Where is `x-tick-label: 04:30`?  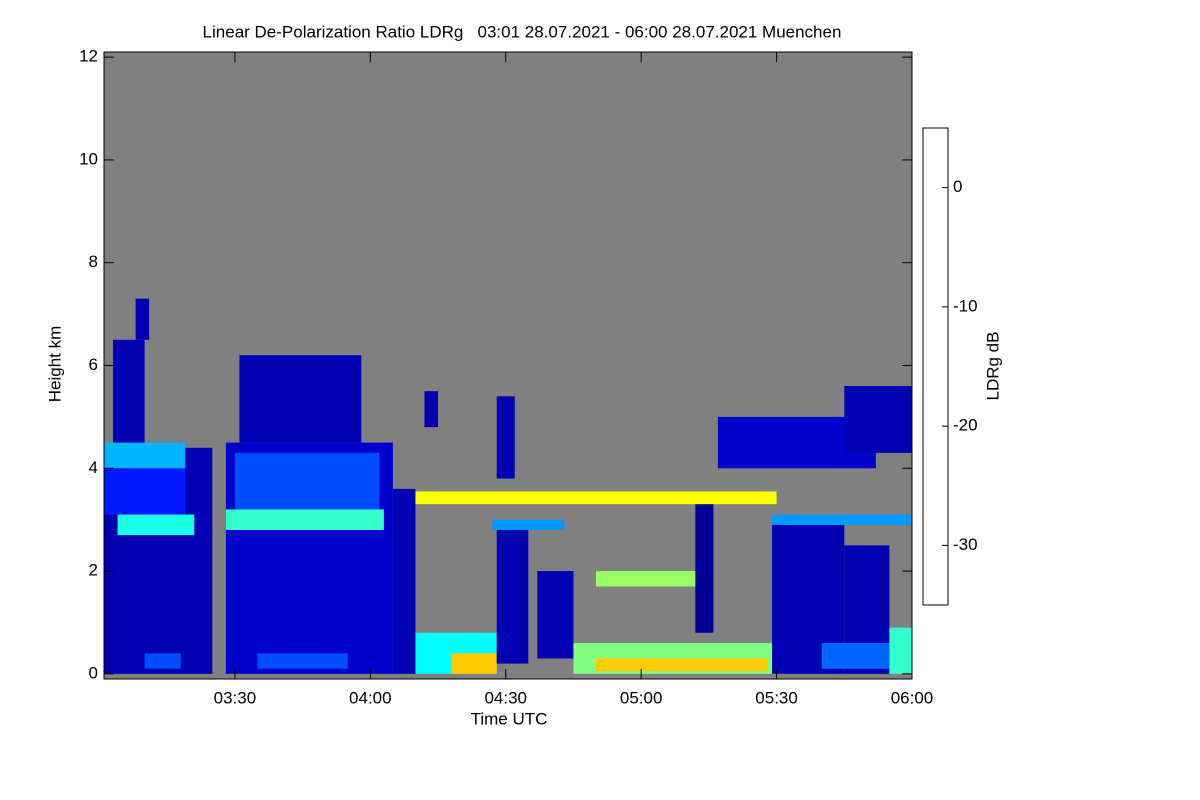 x-tick-label: 04:30 is located at coordinates (505, 697).